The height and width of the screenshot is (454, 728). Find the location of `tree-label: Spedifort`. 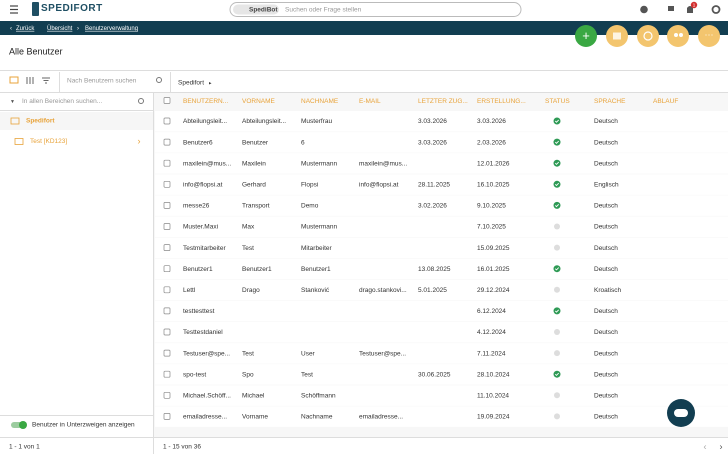

tree-label: Spedifort is located at coordinates (40, 121).